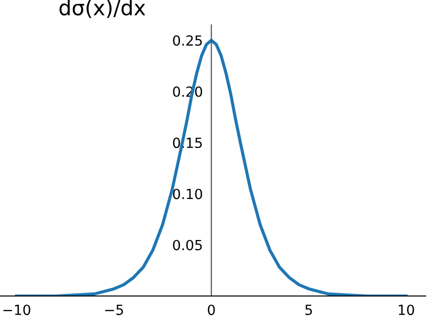 The height and width of the screenshot is (320, 433). I want to click on x-tick-label: 5, so click(308, 310).